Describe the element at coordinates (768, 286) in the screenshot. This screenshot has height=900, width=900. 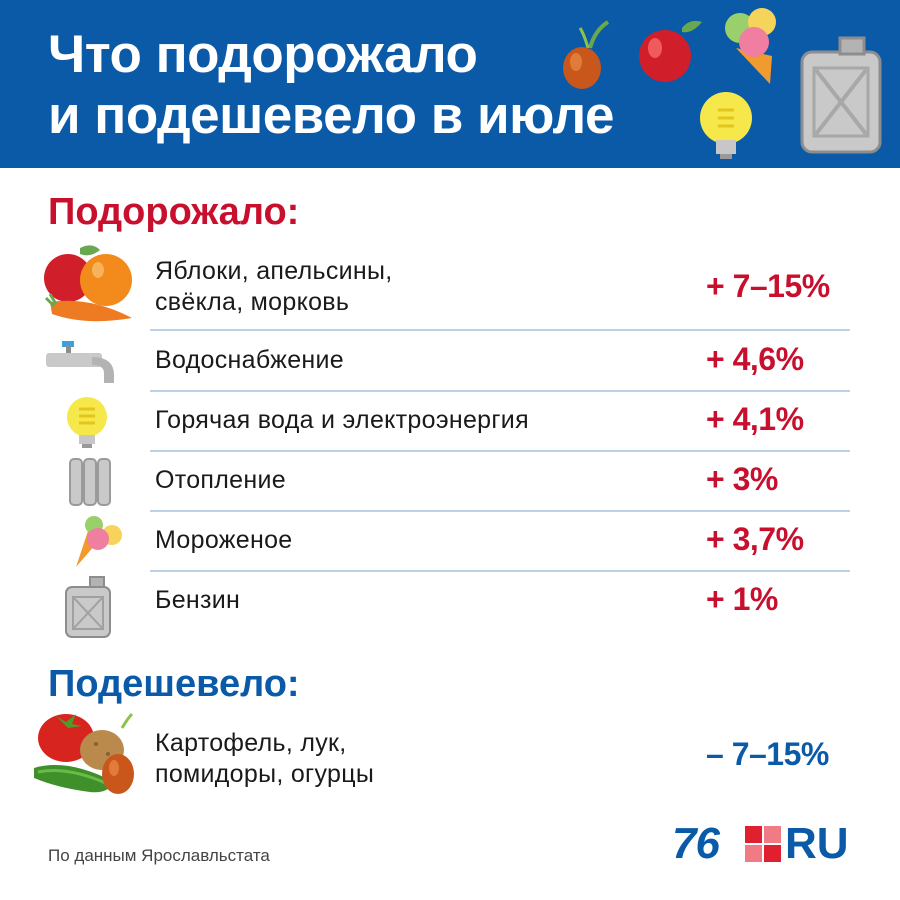
I see `item-value: + 7–15%` at that location.